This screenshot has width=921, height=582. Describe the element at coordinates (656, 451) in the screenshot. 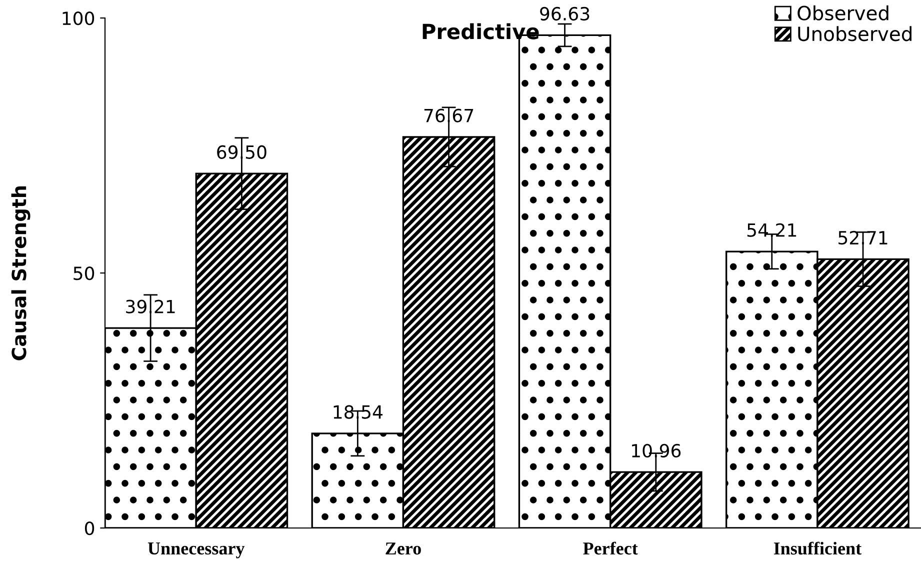

I see `data-label: 10.96` at that location.